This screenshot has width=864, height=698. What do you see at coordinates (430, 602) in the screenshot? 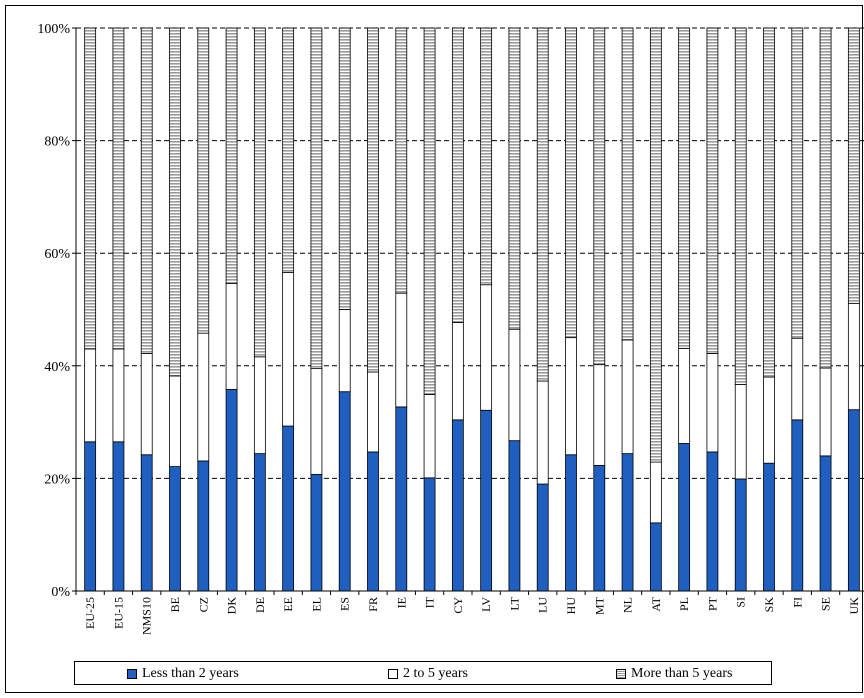
I see `x-tick-label: IT` at bounding box center [430, 602].